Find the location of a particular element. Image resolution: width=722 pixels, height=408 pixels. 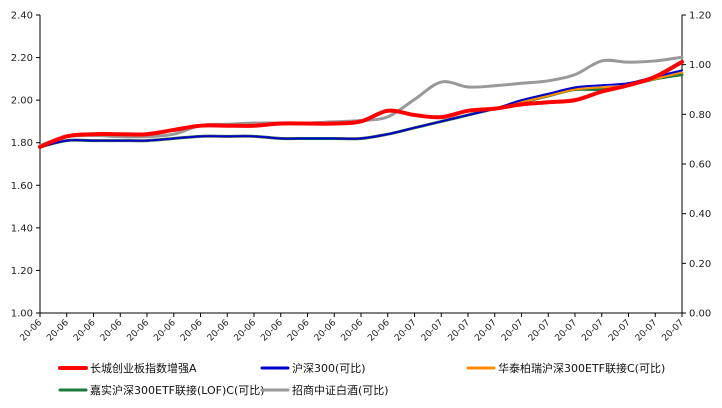

legend-label-2: 华泰柏瑞沪深300ETF联接C(可比) is located at coordinates (581, 368).